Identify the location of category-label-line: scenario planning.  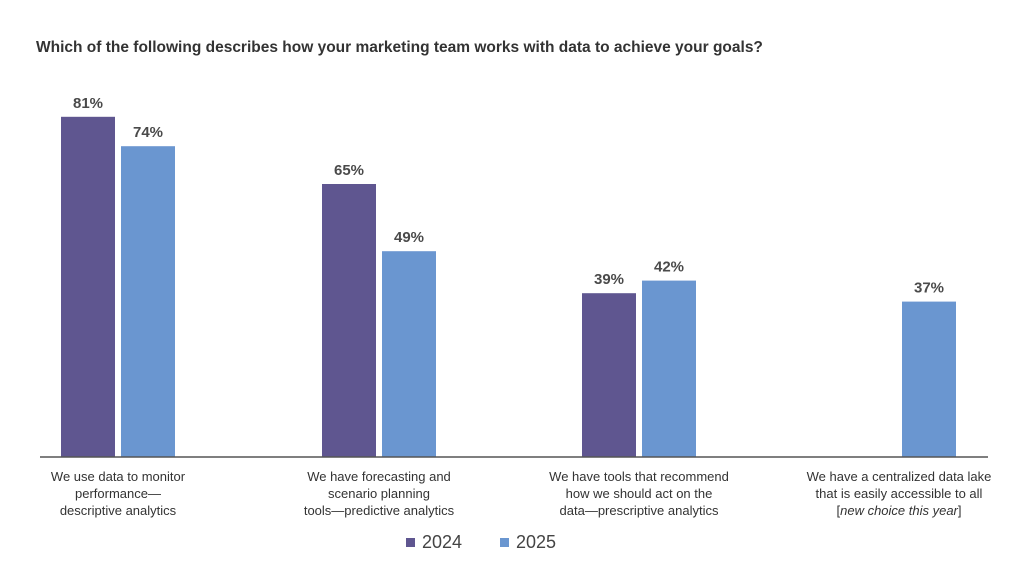
(379, 493).